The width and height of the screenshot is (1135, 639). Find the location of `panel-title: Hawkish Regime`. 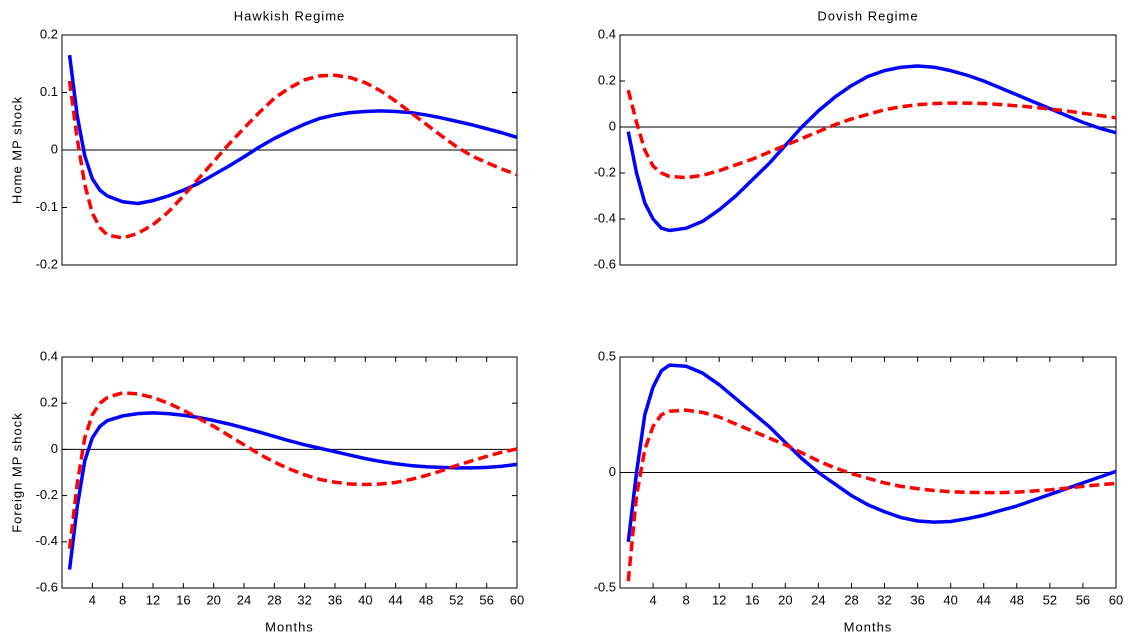

panel-title: Hawkish Regime is located at coordinates (290, 15).